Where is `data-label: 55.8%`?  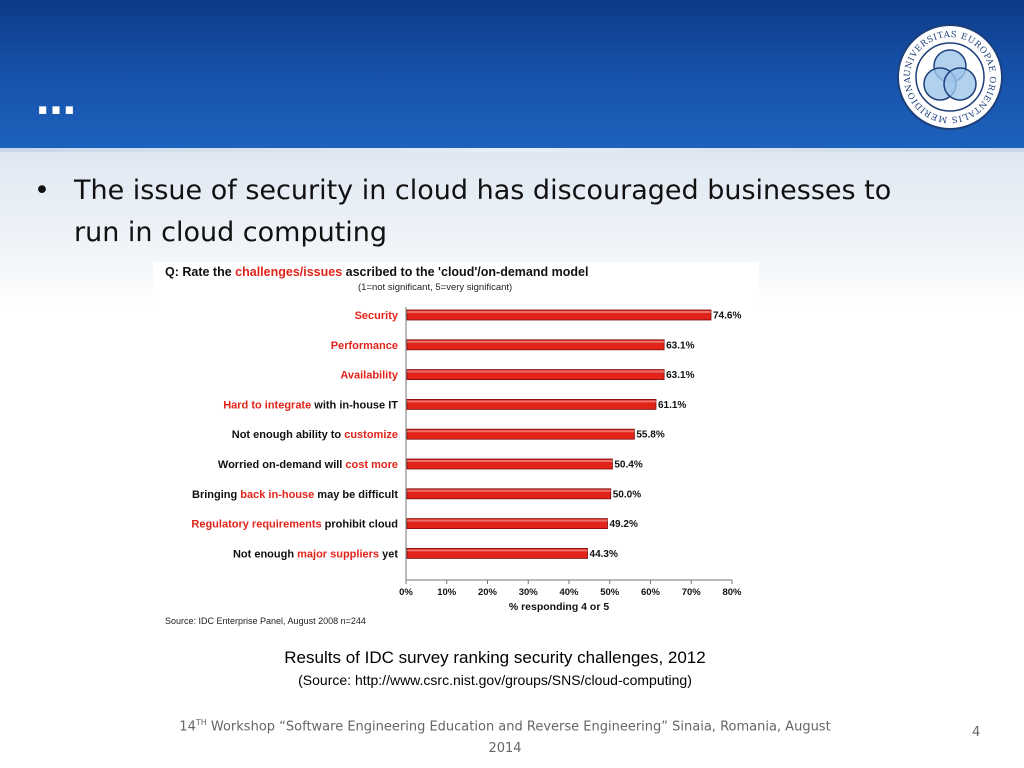
data-label: 55.8% is located at coordinates (650, 435).